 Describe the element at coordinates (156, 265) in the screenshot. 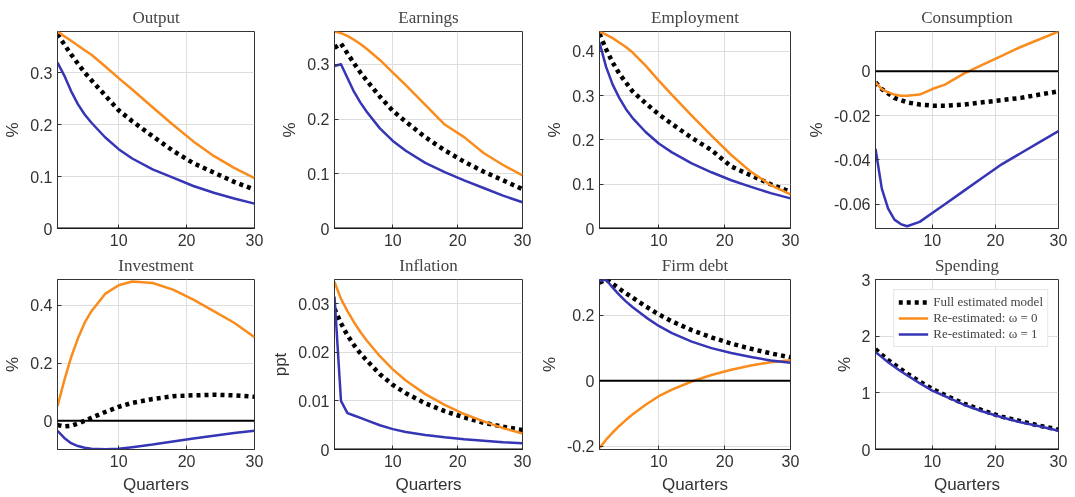

I see `chart-title: Investment` at that location.